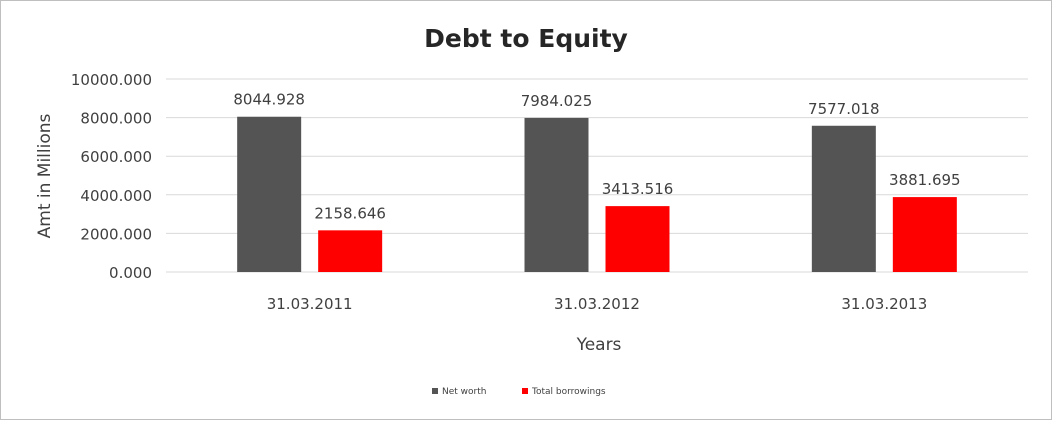 The width and height of the screenshot is (1052, 424). What do you see at coordinates (464, 392) in the screenshot?
I see `legend-label: Net worth` at bounding box center [464, 392].